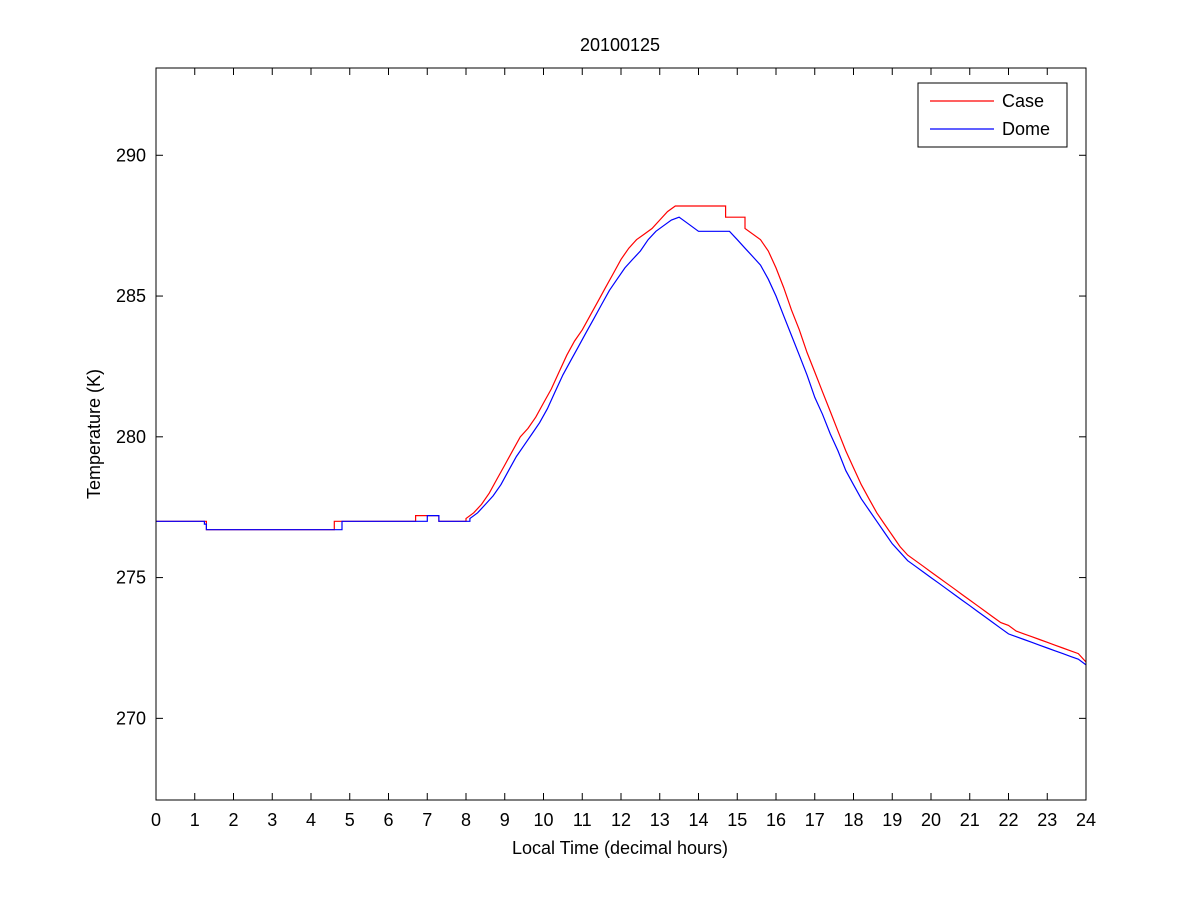 This screenshot has height=900, width=1200. What do you see at coordinates (131, 718) in the screenshot?
I see `y-tick-label: 270` at bounding box center [131, 718].